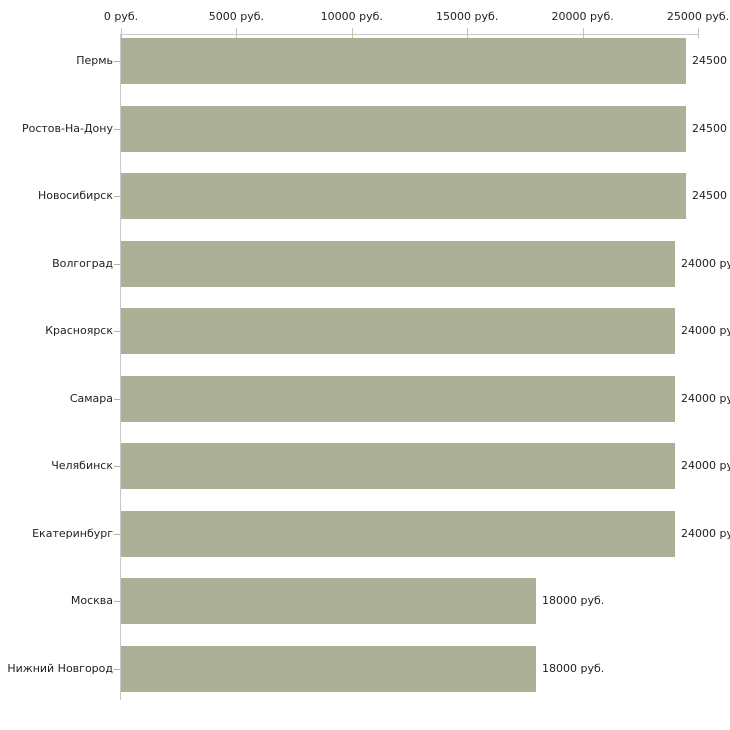  I want to click on category-label: Москва, so click(91, 600).